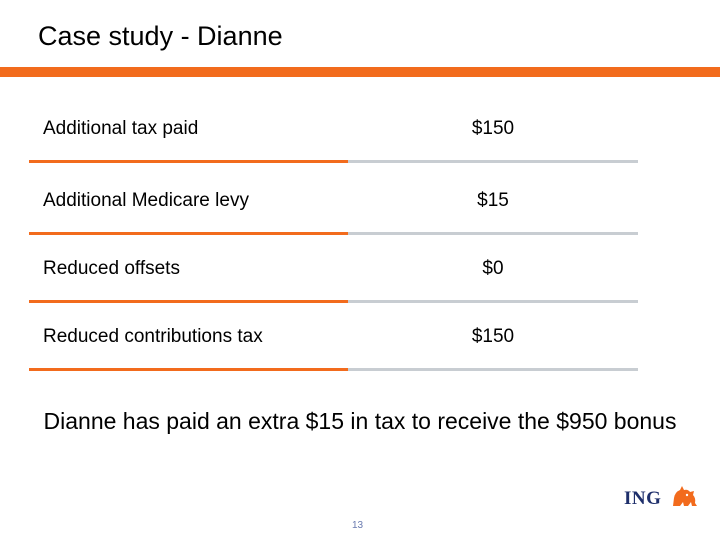 This screenshot has height=540, width=720. I want to click on table-row: Reduced offsets $0, so click(360, 271).